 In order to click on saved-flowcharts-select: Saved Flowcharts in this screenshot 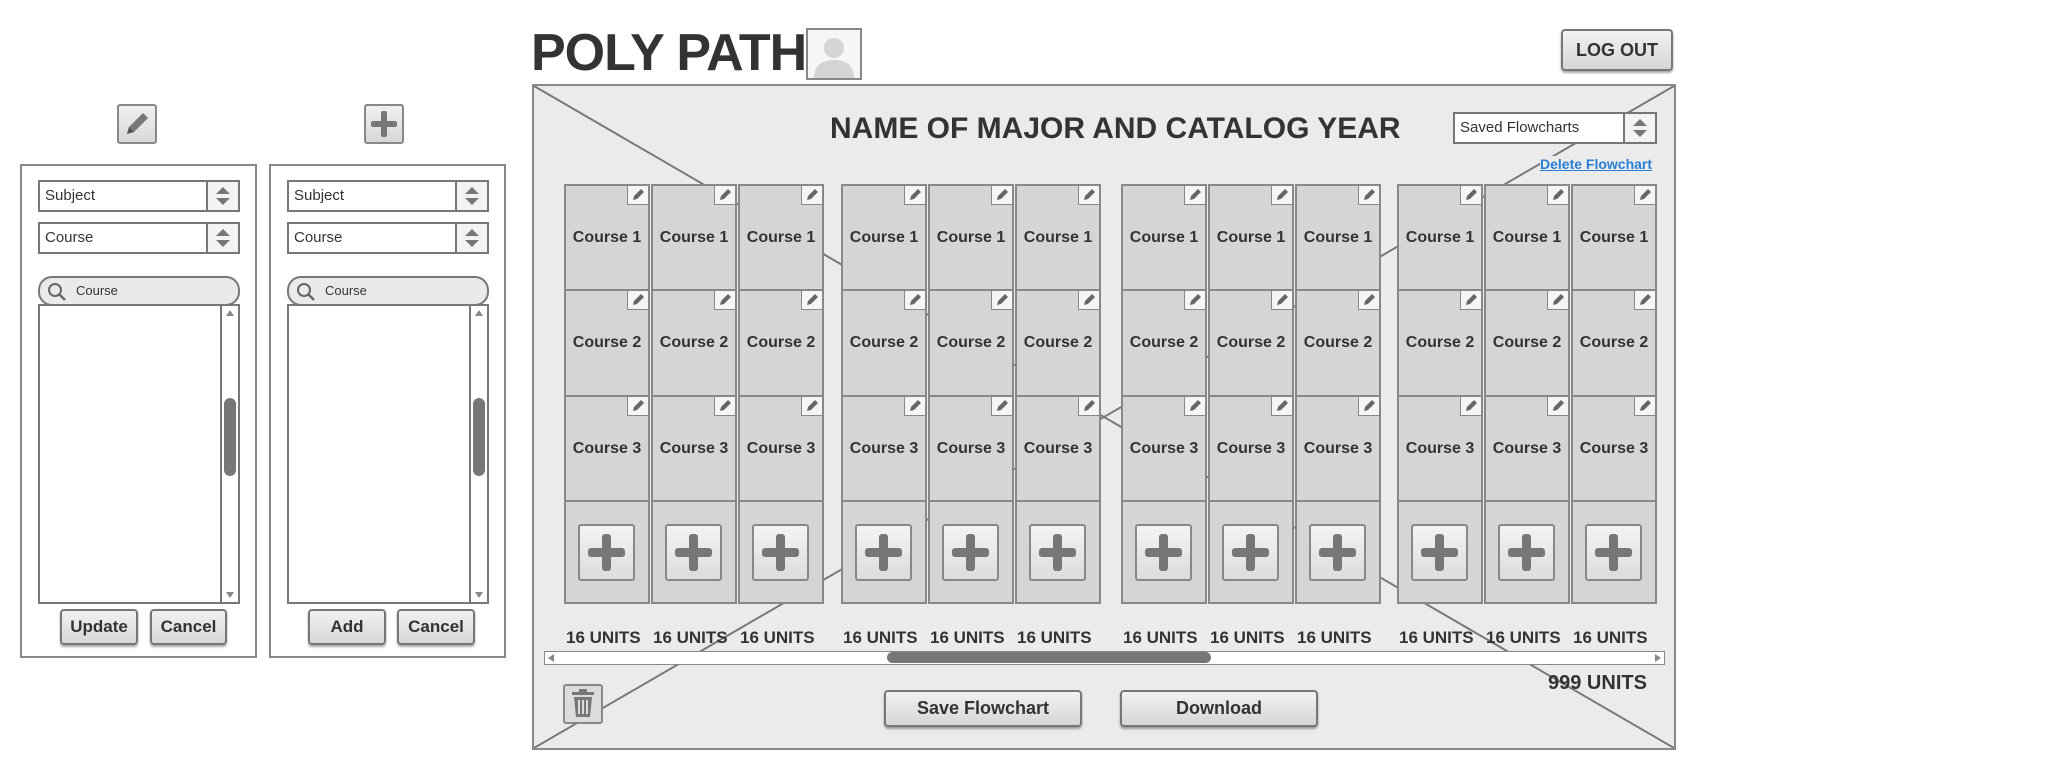, I will do `click(1555, 128)`.